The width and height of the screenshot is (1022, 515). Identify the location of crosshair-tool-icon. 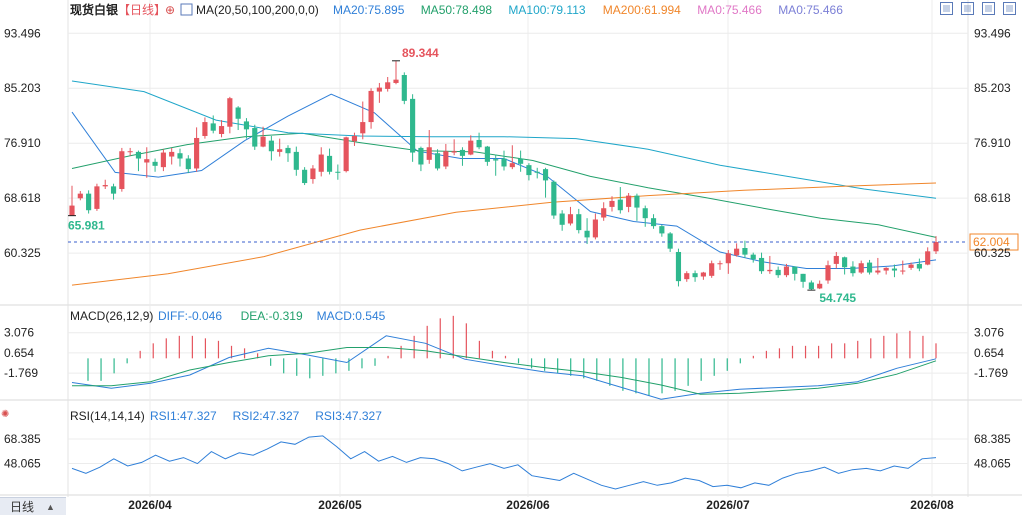
(946, 8).